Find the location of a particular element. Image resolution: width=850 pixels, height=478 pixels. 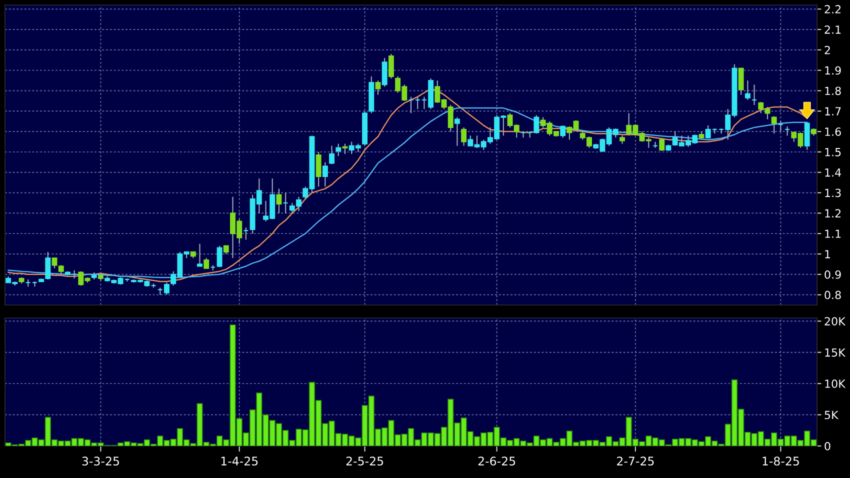

y-tick-label: 20K is located at coordinates (835, 321).